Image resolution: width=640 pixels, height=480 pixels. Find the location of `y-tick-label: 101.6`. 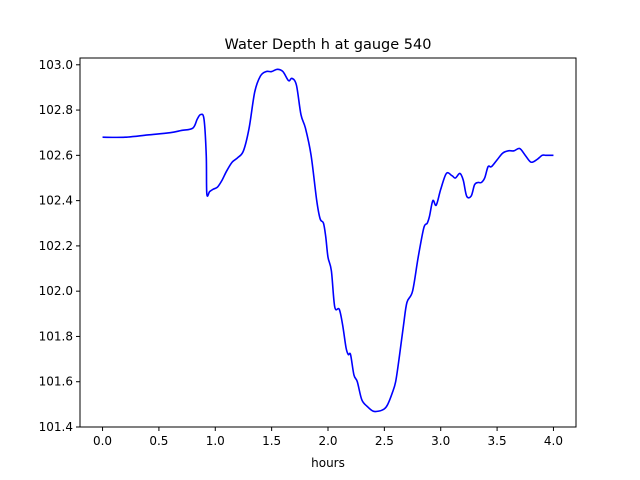

y-tick-label: 101.6 is located at coordinates (56, 382).